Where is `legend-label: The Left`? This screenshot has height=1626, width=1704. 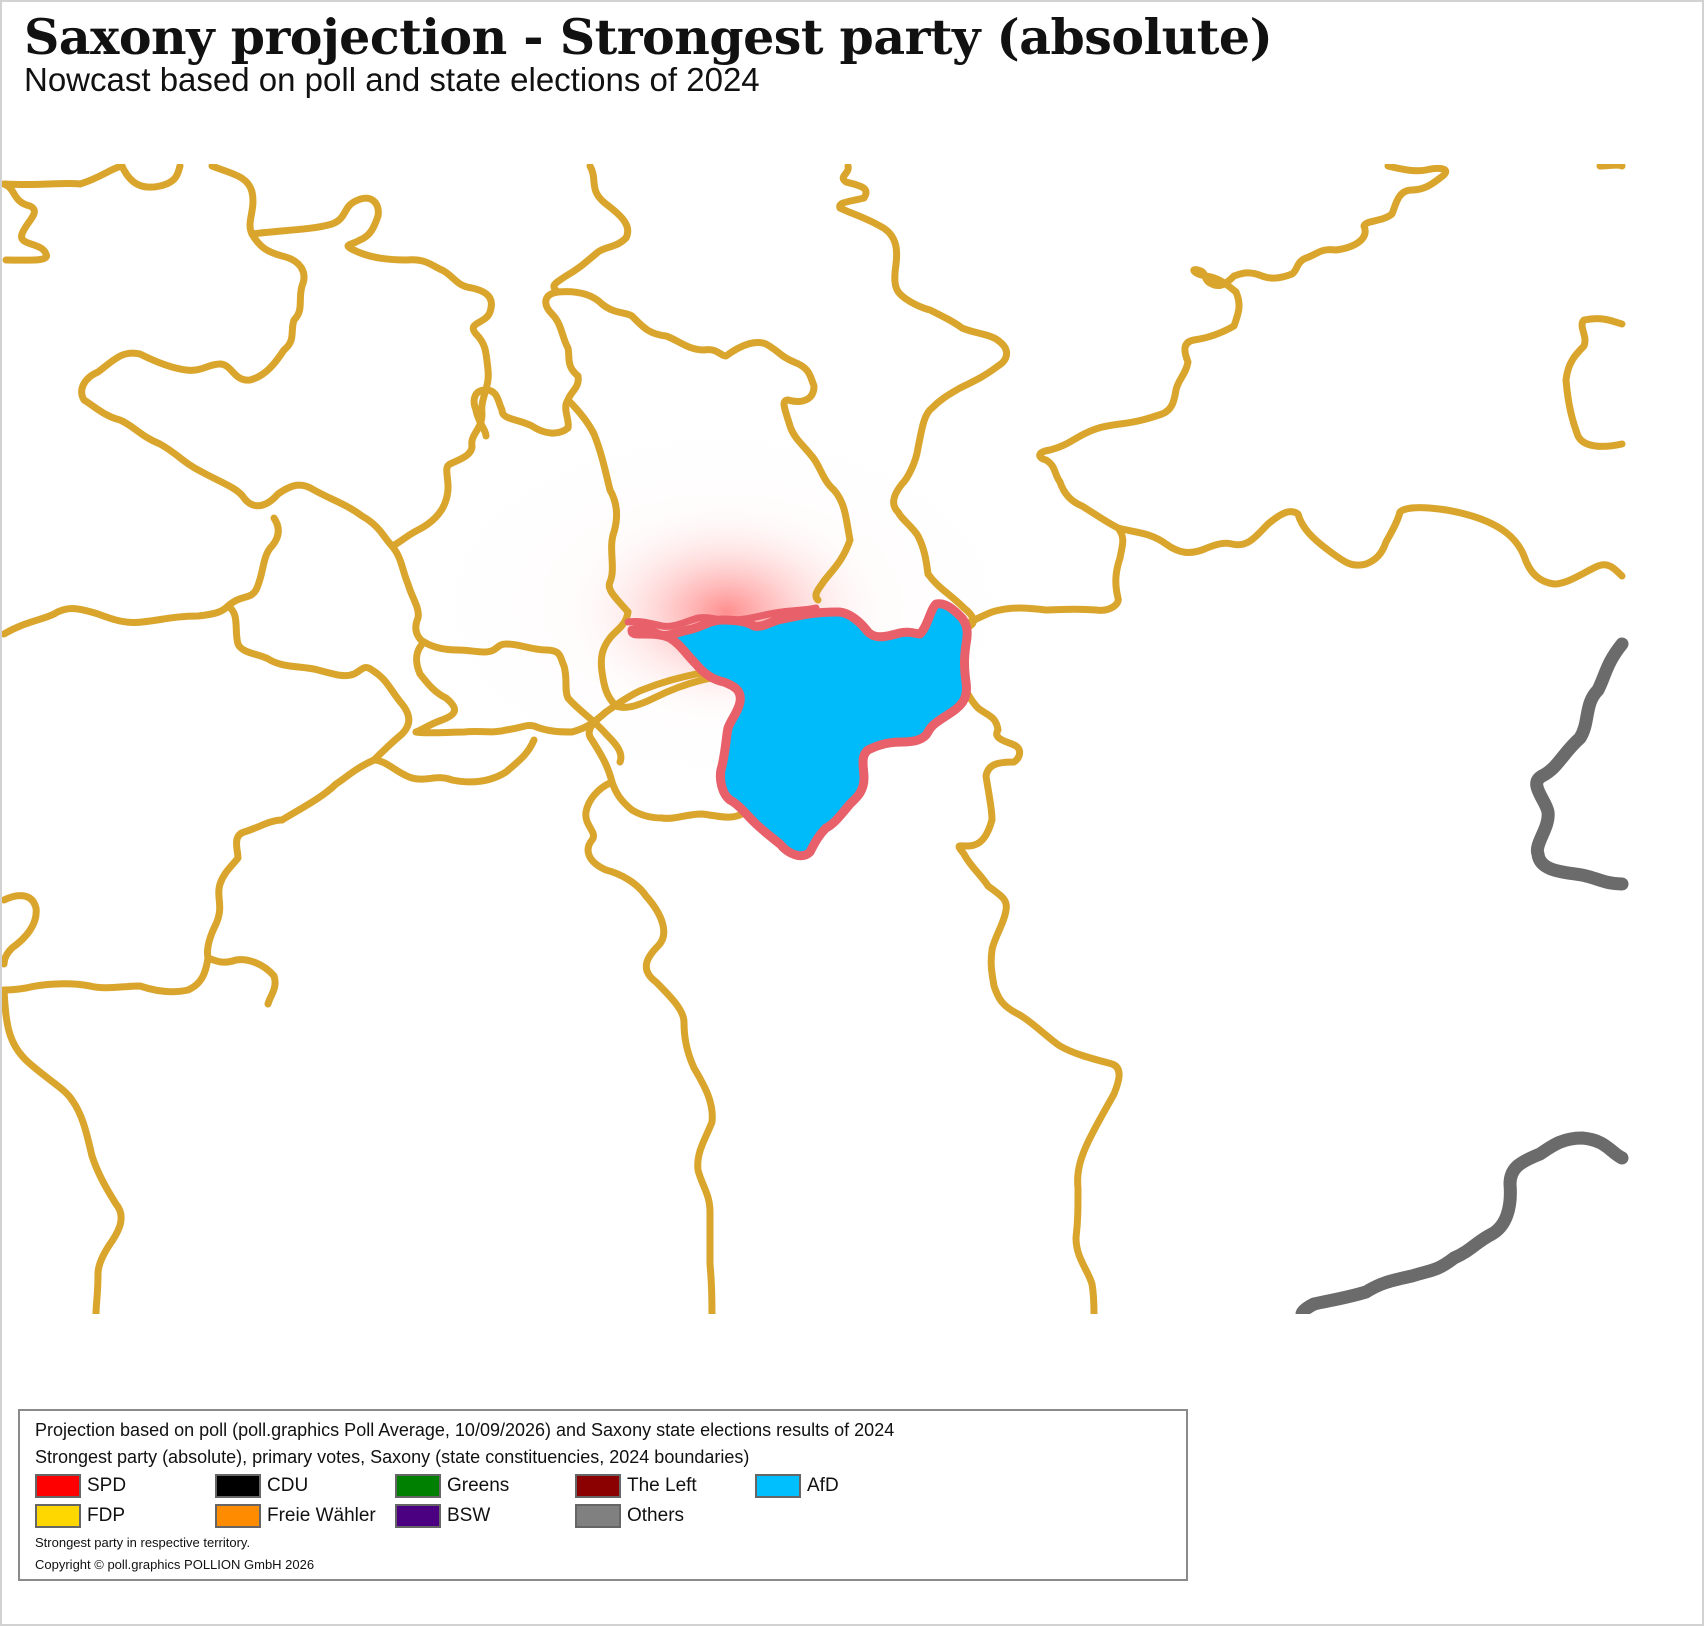 legend-label: The Left is located at coordinates (662, 1485).